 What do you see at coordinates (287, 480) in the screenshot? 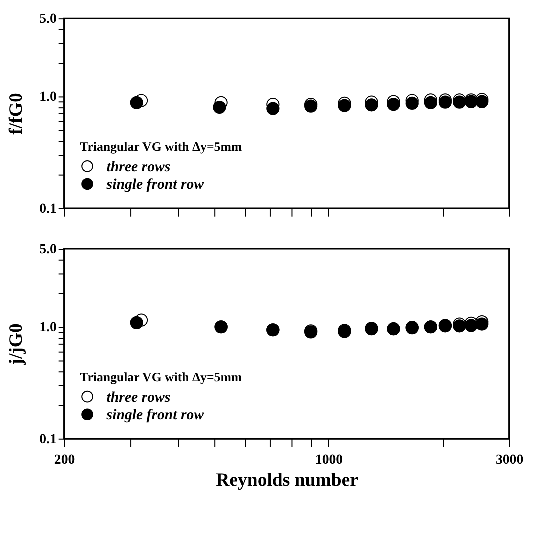
I see `x-axis-title: Reynolds number` at bounding box center [287, 480].